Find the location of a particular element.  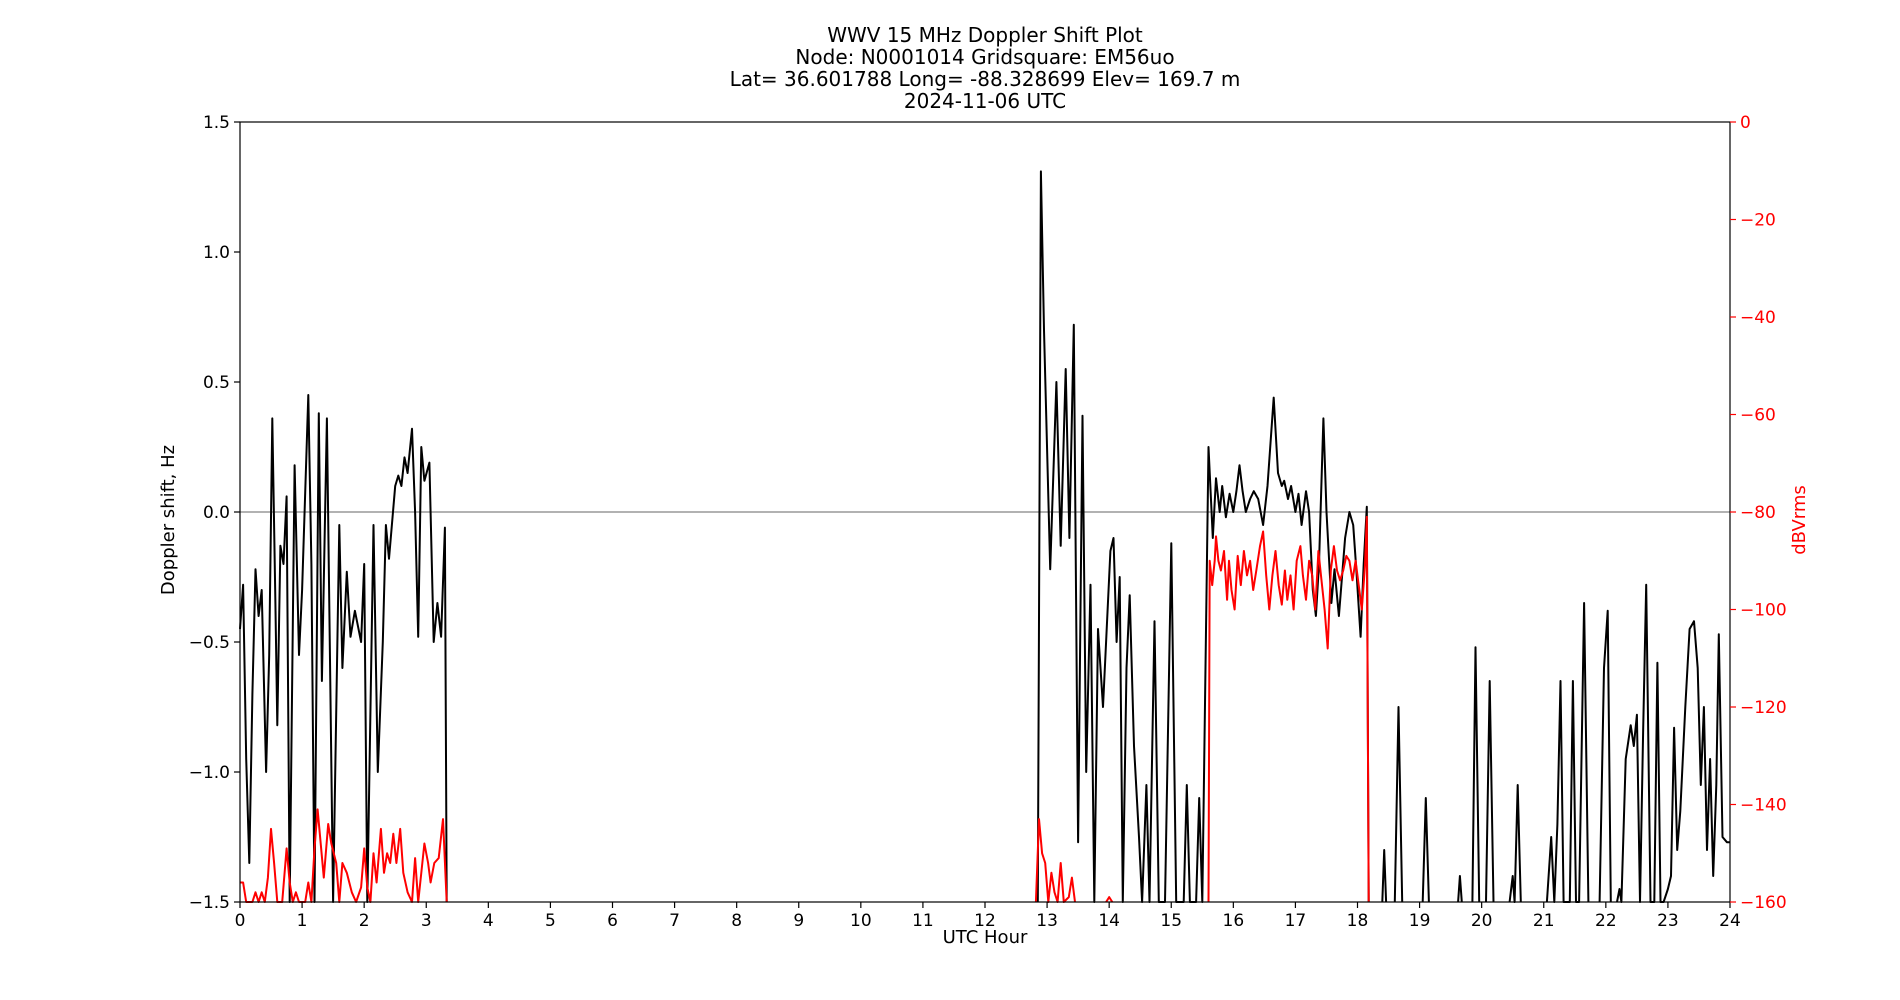

y-tick-label: −1.5 is located at coordinates (209, 903).